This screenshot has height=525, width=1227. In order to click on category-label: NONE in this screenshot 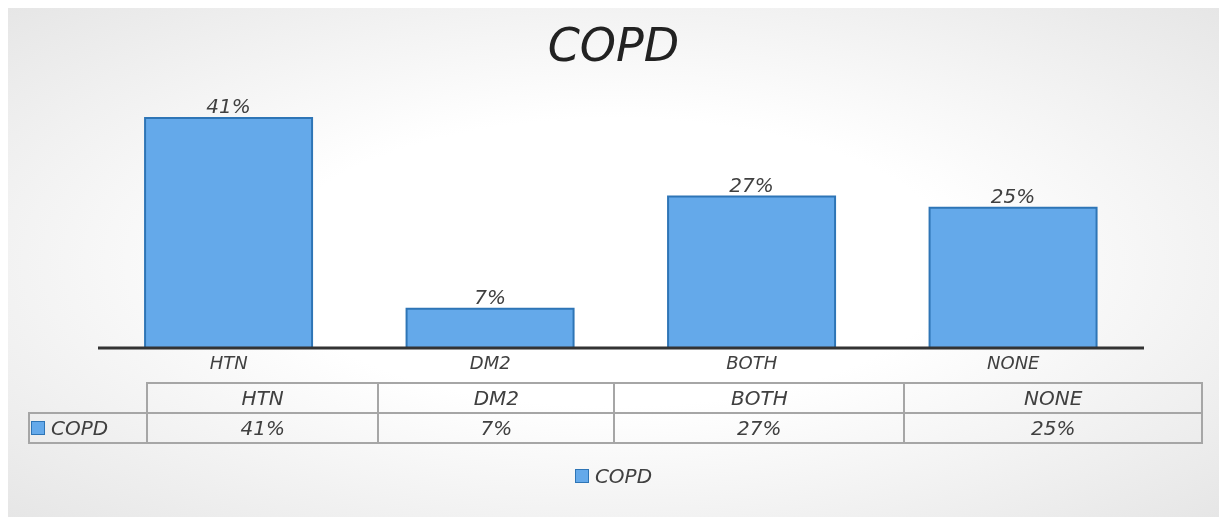, I will do `click(1053, 398)`.